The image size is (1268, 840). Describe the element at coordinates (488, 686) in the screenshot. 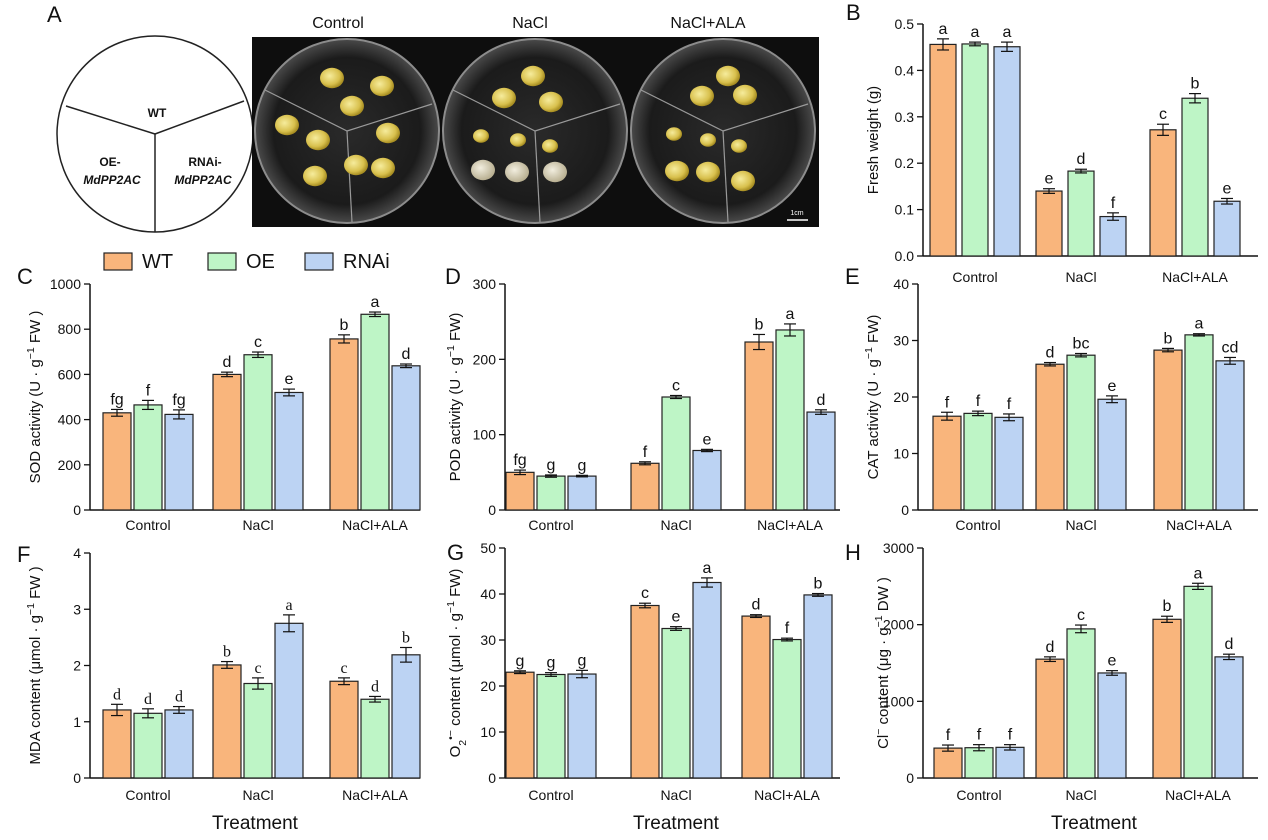

I see `y-tick-label: 20` at that location.